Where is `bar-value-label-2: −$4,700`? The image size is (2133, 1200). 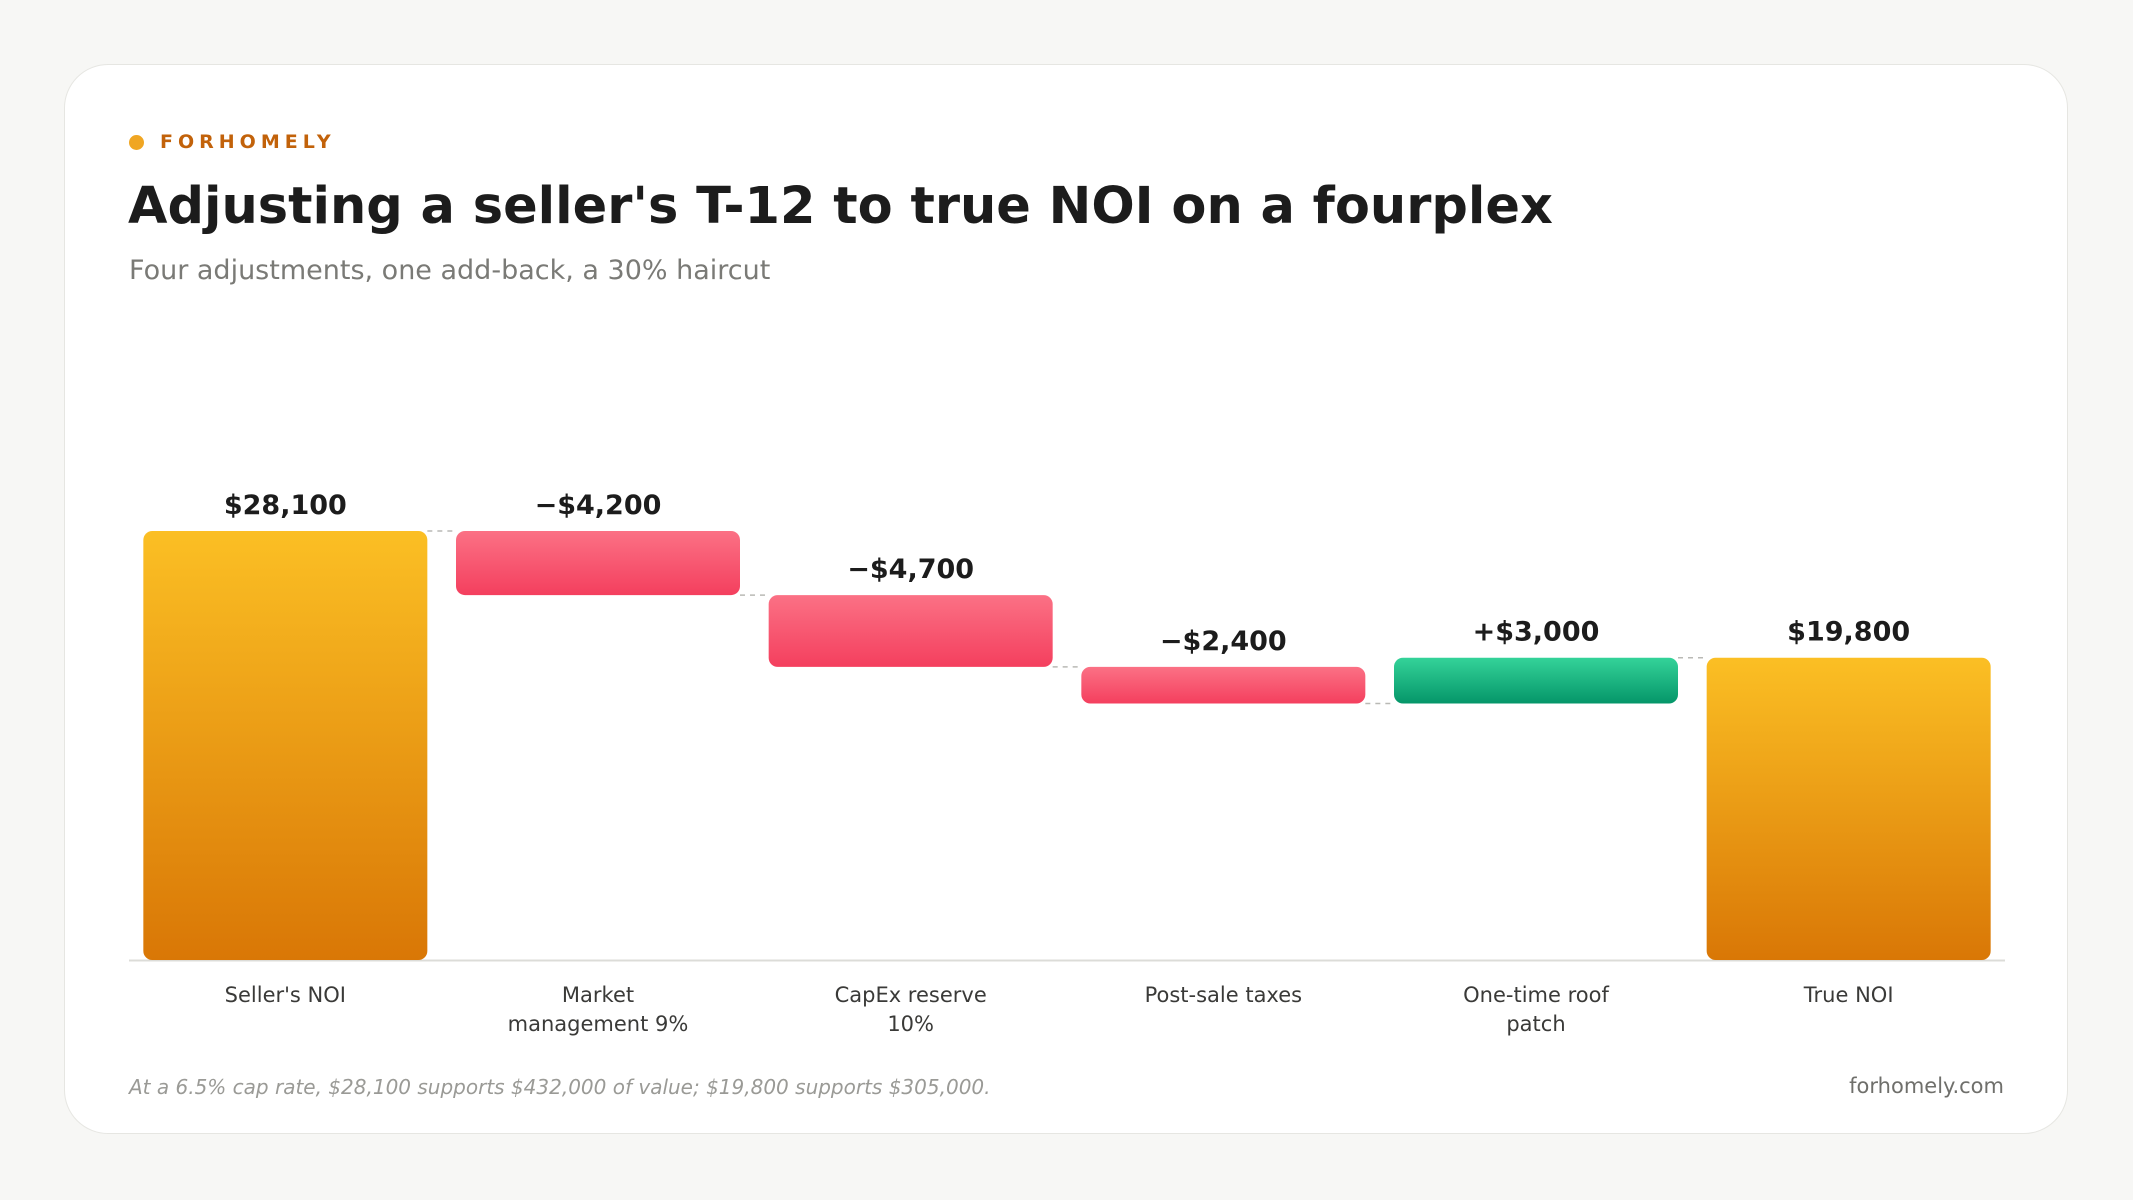 bar-value-label-2: −$4,700 is located at coordinates (910, 569).